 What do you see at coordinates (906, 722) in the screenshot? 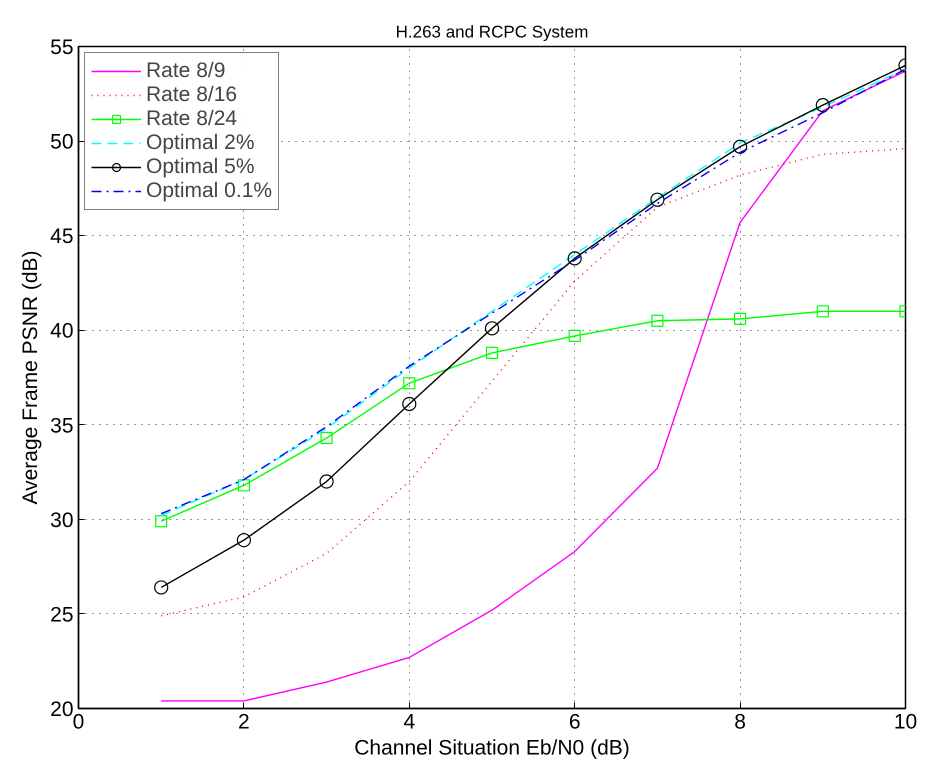
I see `x-tick-label: 10` at bounding box center [906, 722].